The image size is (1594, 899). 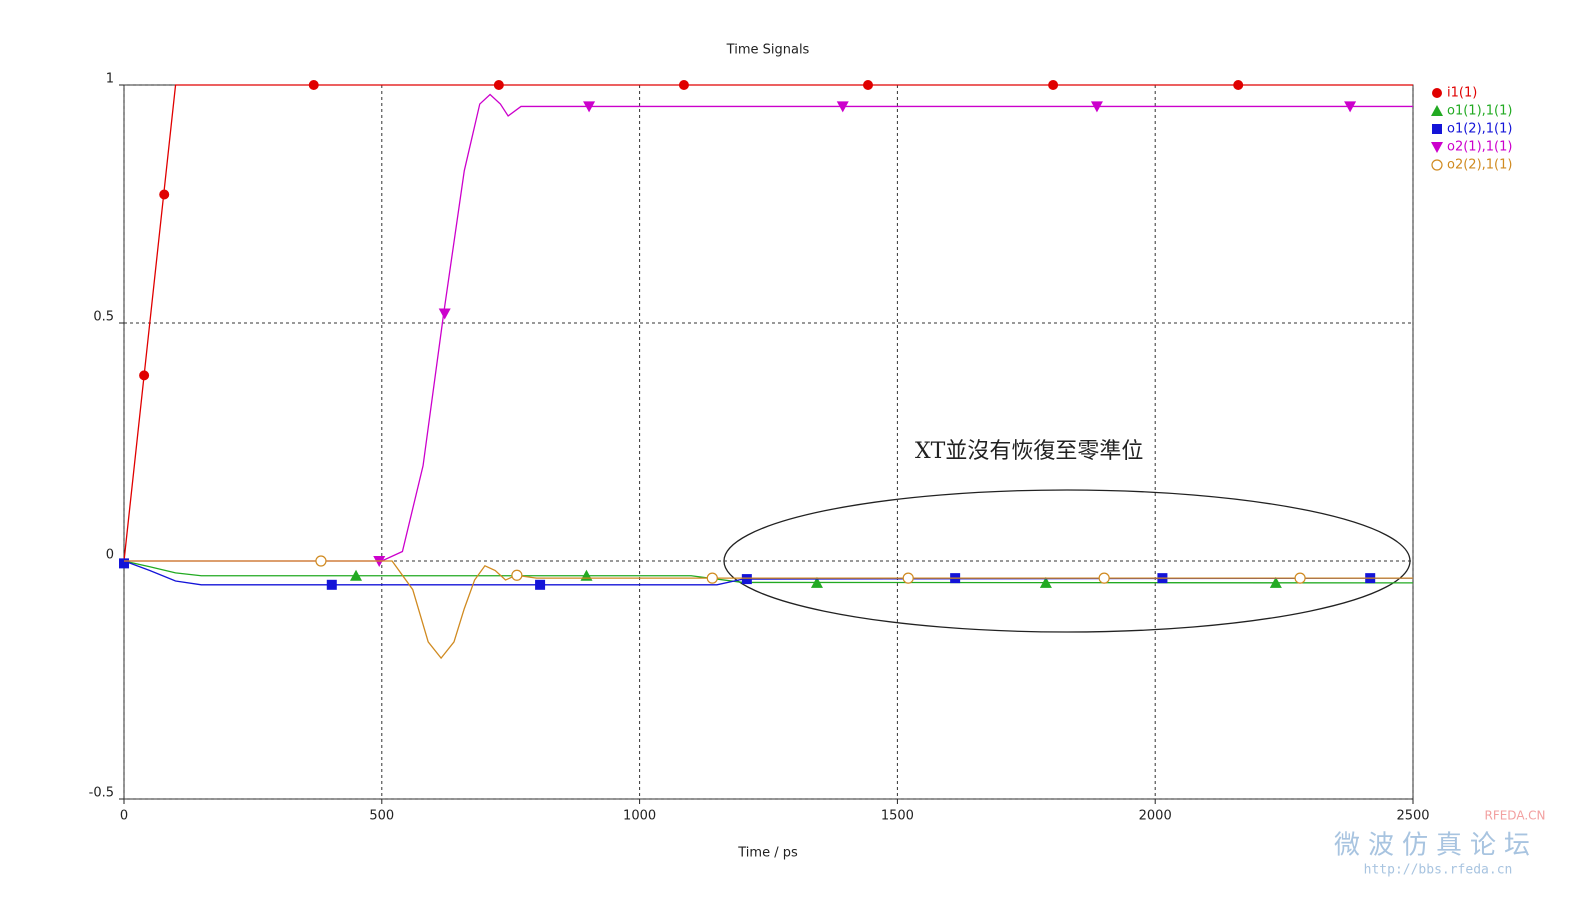 I want to click on watermark-logo: RFEDA.CN, so click(x=1514, y=816).